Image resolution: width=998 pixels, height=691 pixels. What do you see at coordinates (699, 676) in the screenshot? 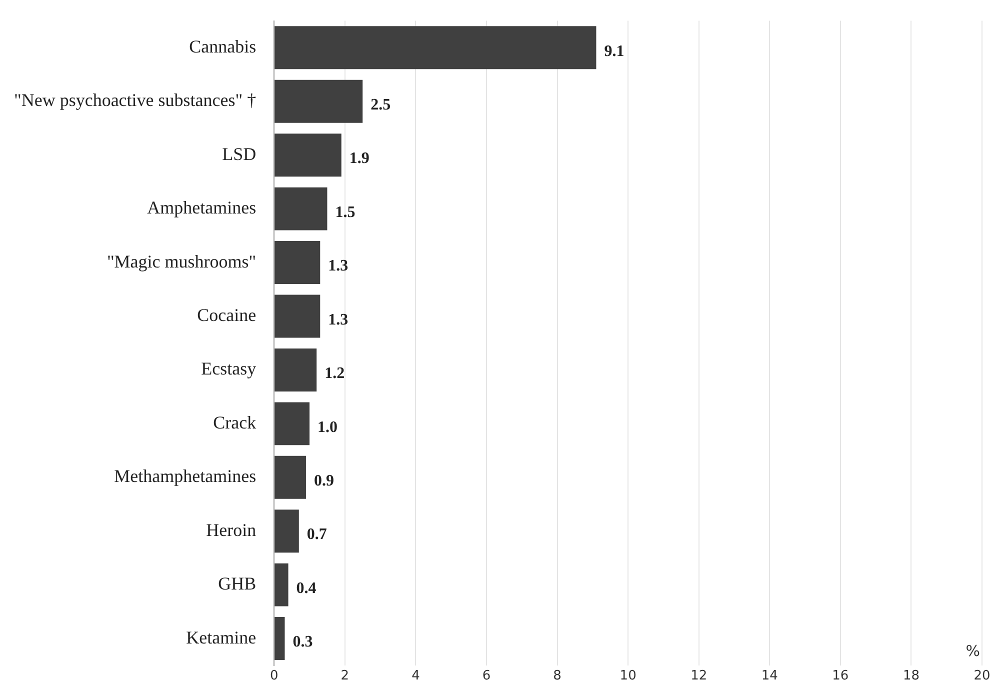
I see `x-tick-label: 12` at bounding box center [699, 676].